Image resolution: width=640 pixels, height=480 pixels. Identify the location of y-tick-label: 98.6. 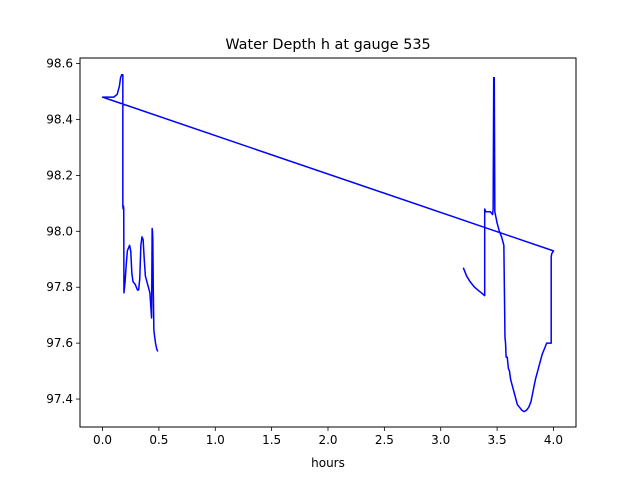
(59, 64).